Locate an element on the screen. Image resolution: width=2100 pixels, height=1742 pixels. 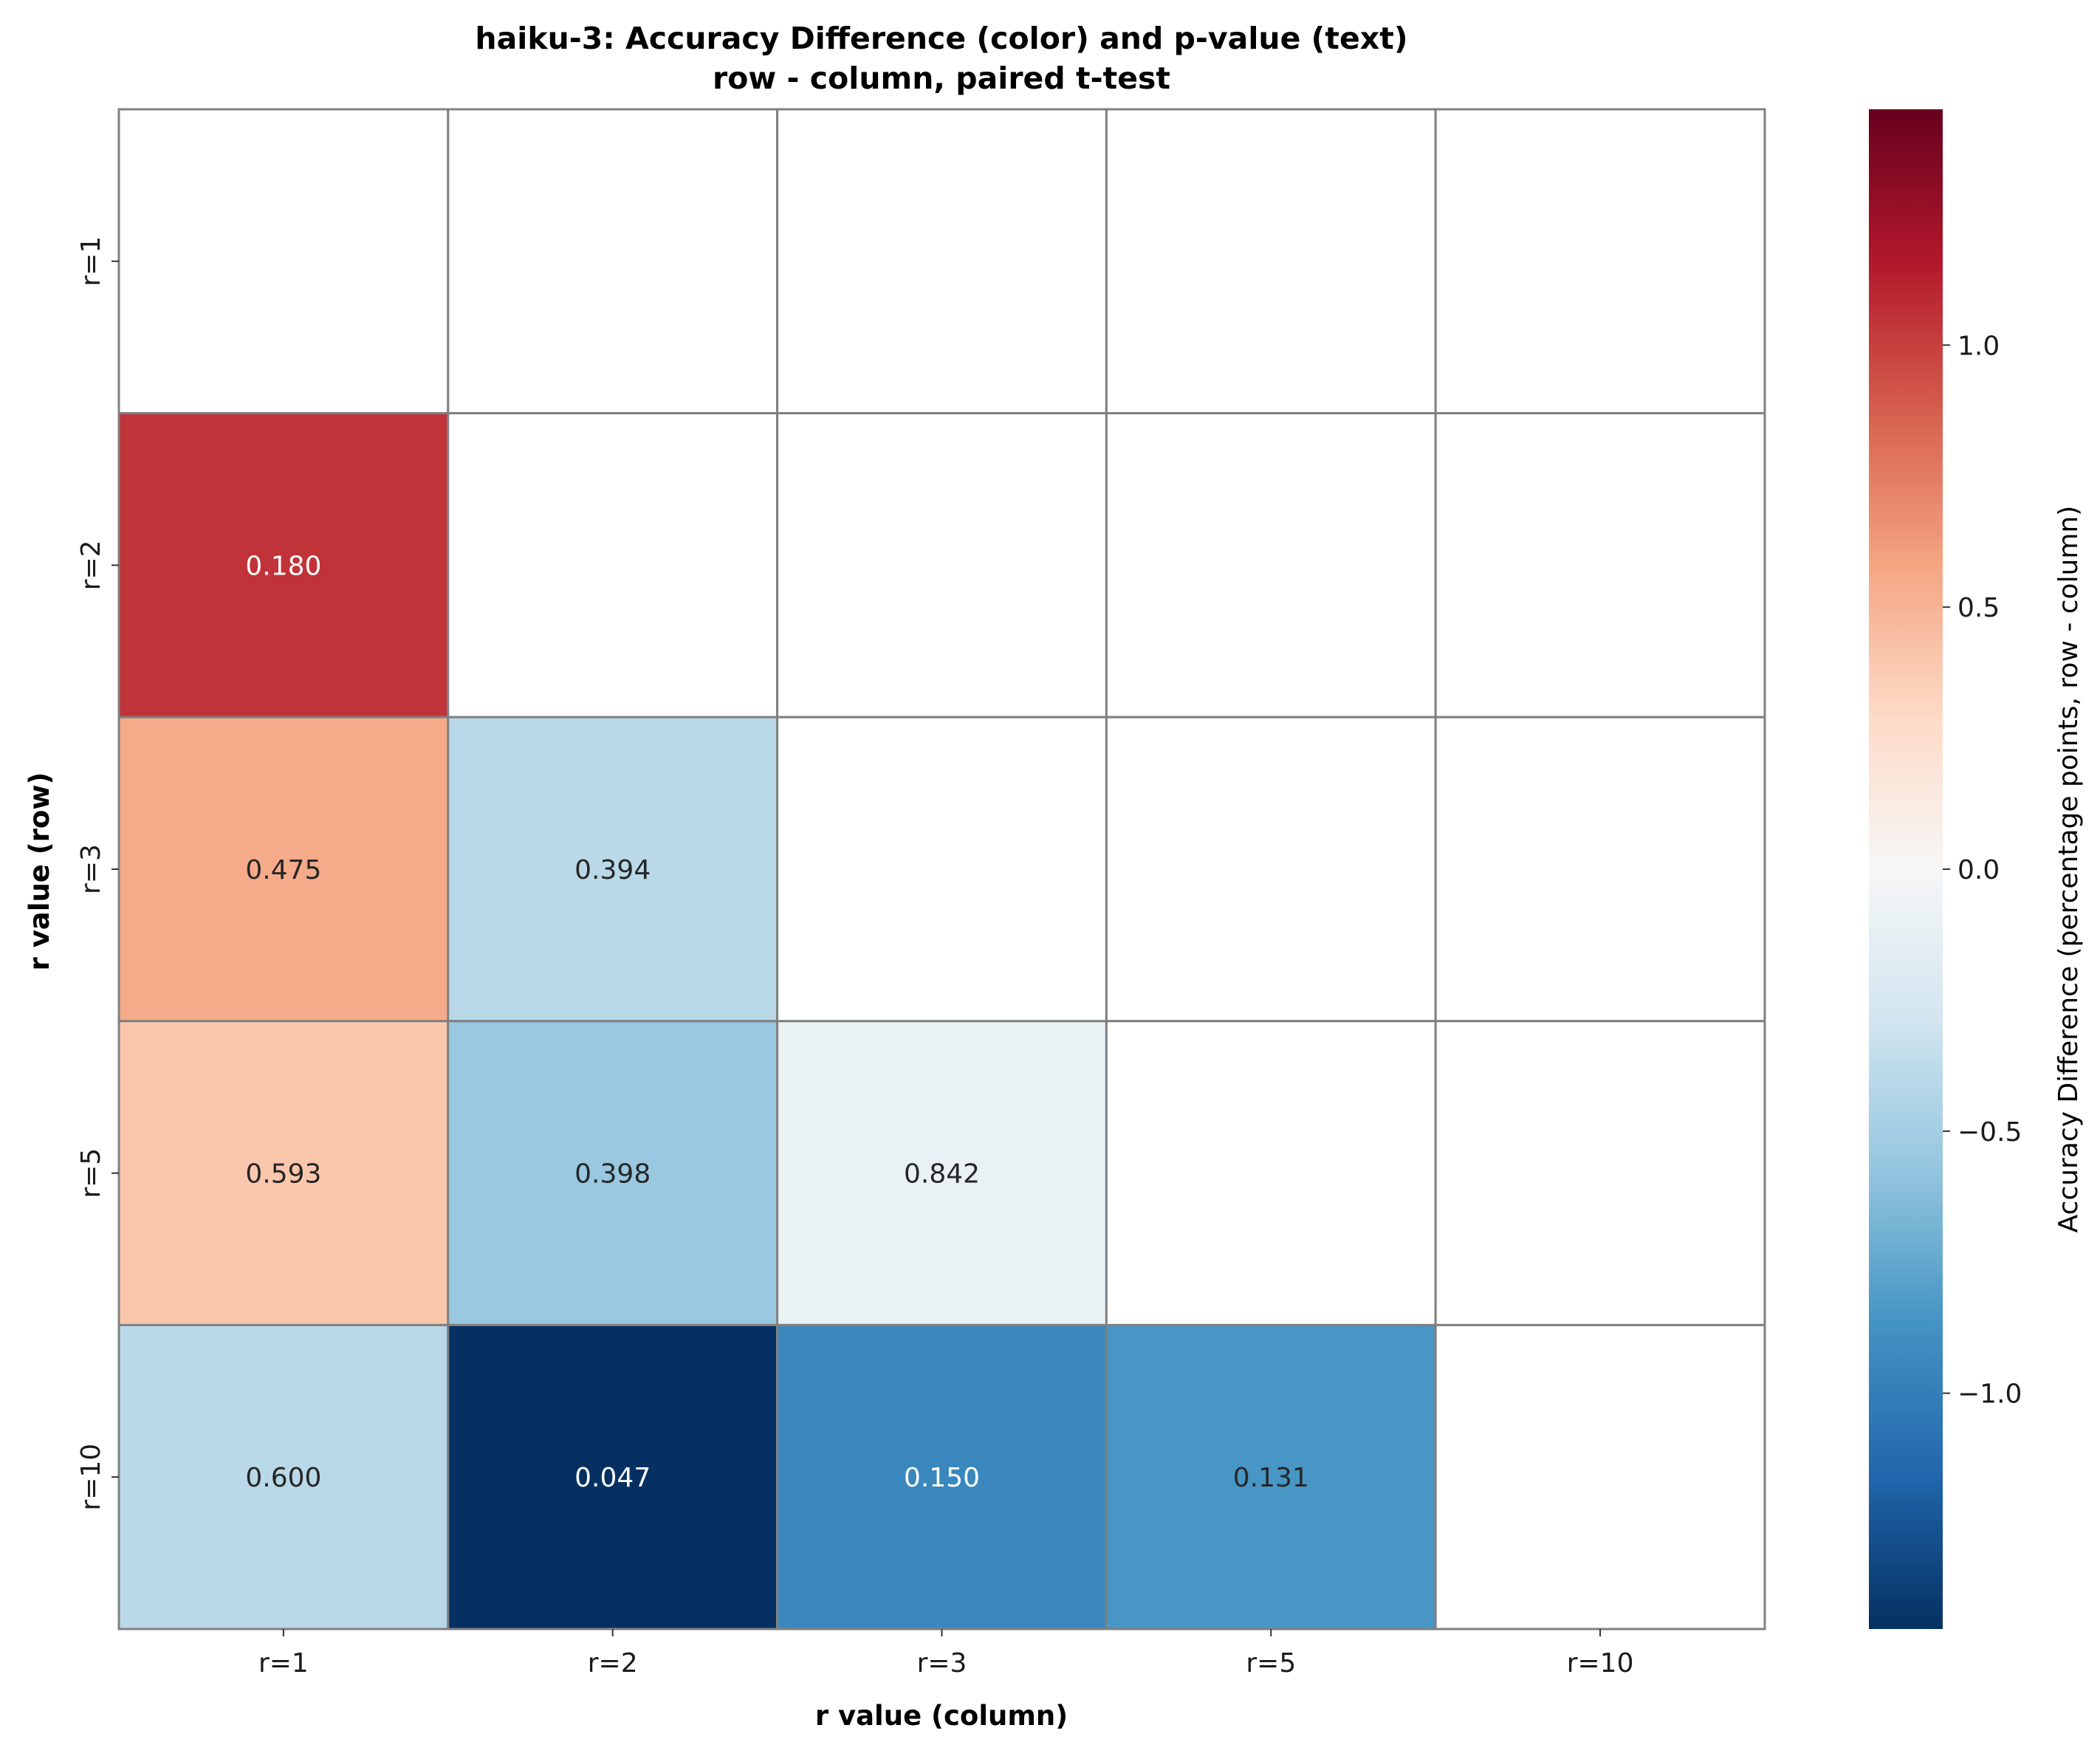
colorbar-tick-label: −0.5 is located at coordinates (1989, 1132).